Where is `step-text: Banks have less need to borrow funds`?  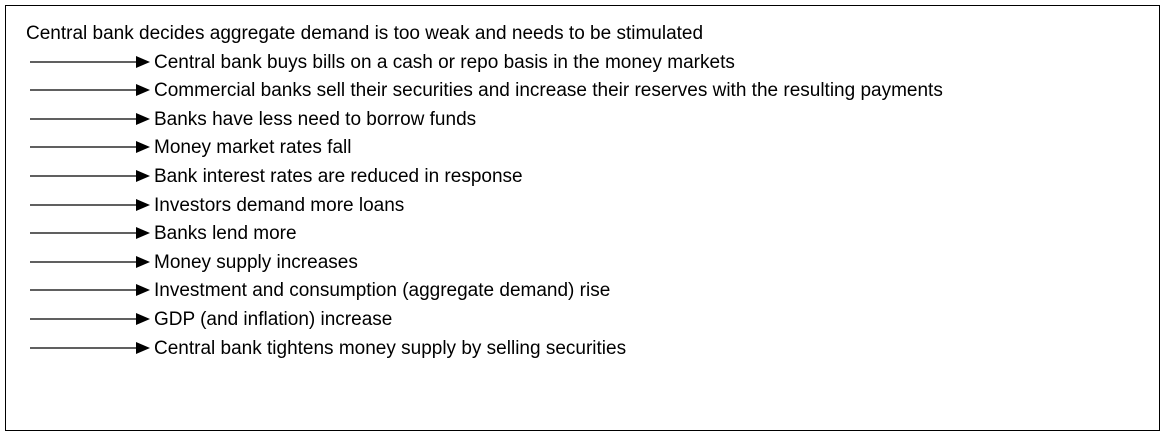
step-text: Banks have less need to borrow funds is located at coordinates (315, 119).